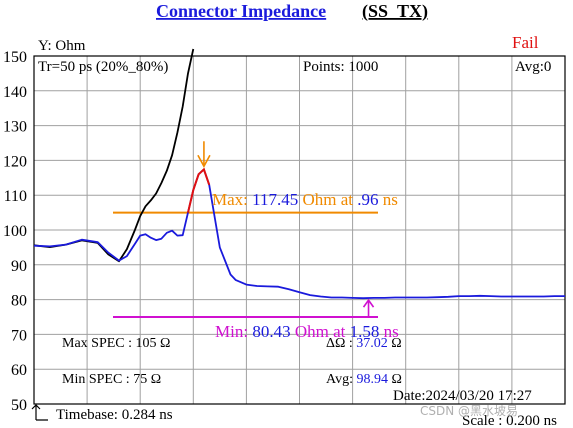 This screenshot has width=573, height=428. I want to click on y-tick-label: 130, so click(15, 127).